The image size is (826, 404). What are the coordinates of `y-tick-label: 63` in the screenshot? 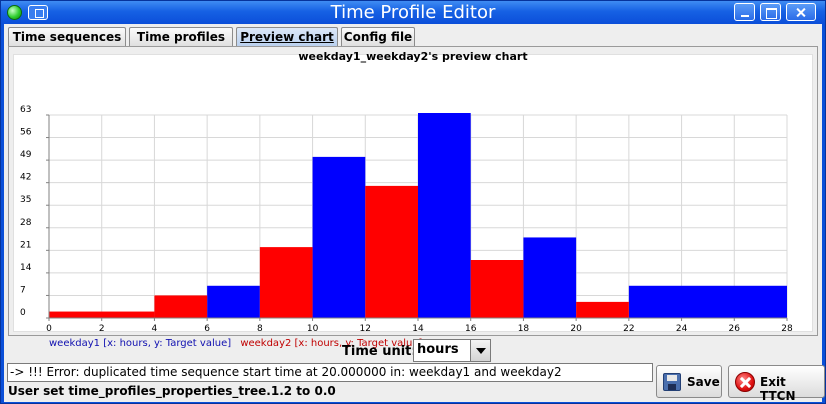 It's located at (25, 110).